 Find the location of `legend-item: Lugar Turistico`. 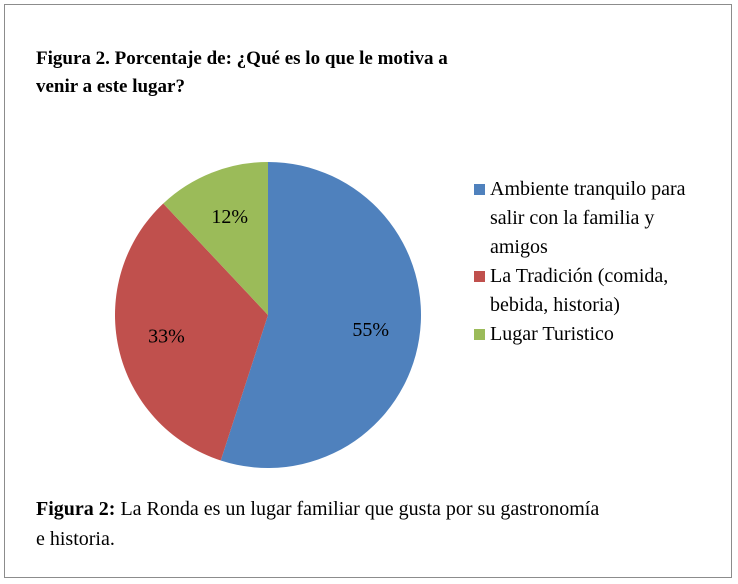

legend-item: Lugar Turistico is located at coordinates (599, 334).